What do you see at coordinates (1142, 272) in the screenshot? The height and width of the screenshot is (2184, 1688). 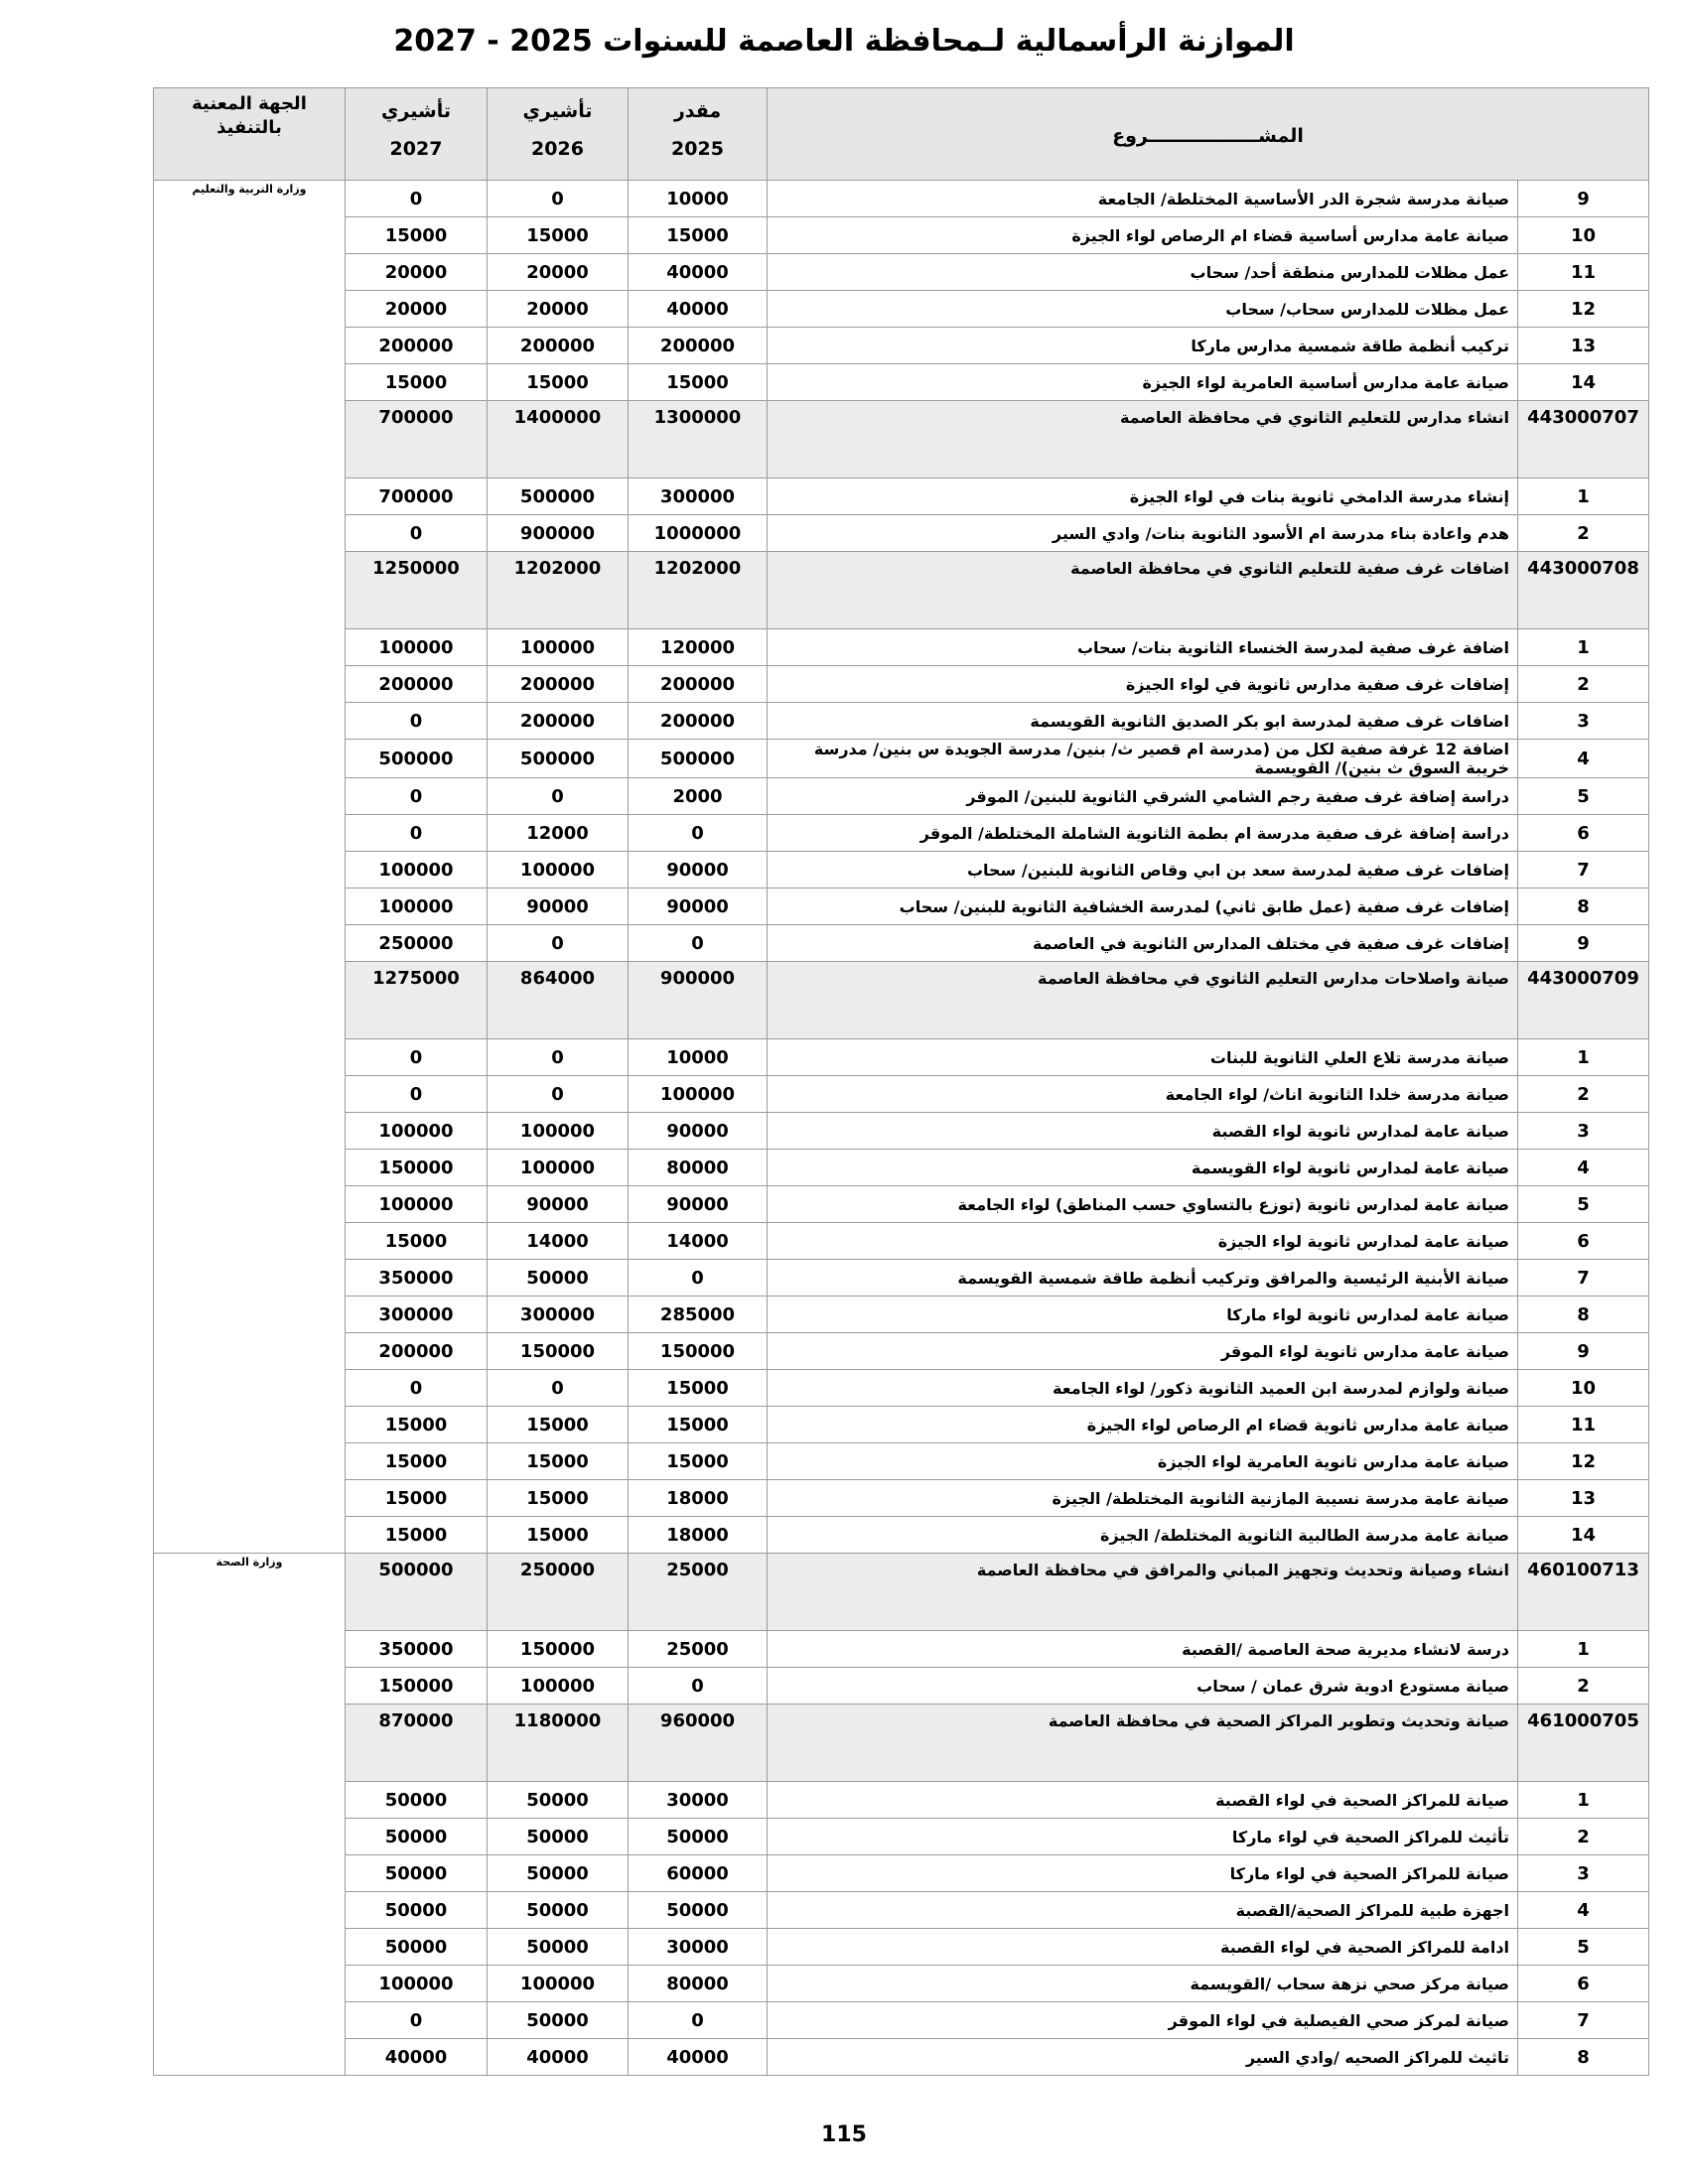 I see `project-name: عمل مظلات للمدارس منطقة أحد/ سحاب` at bounding box center [1142, 272].